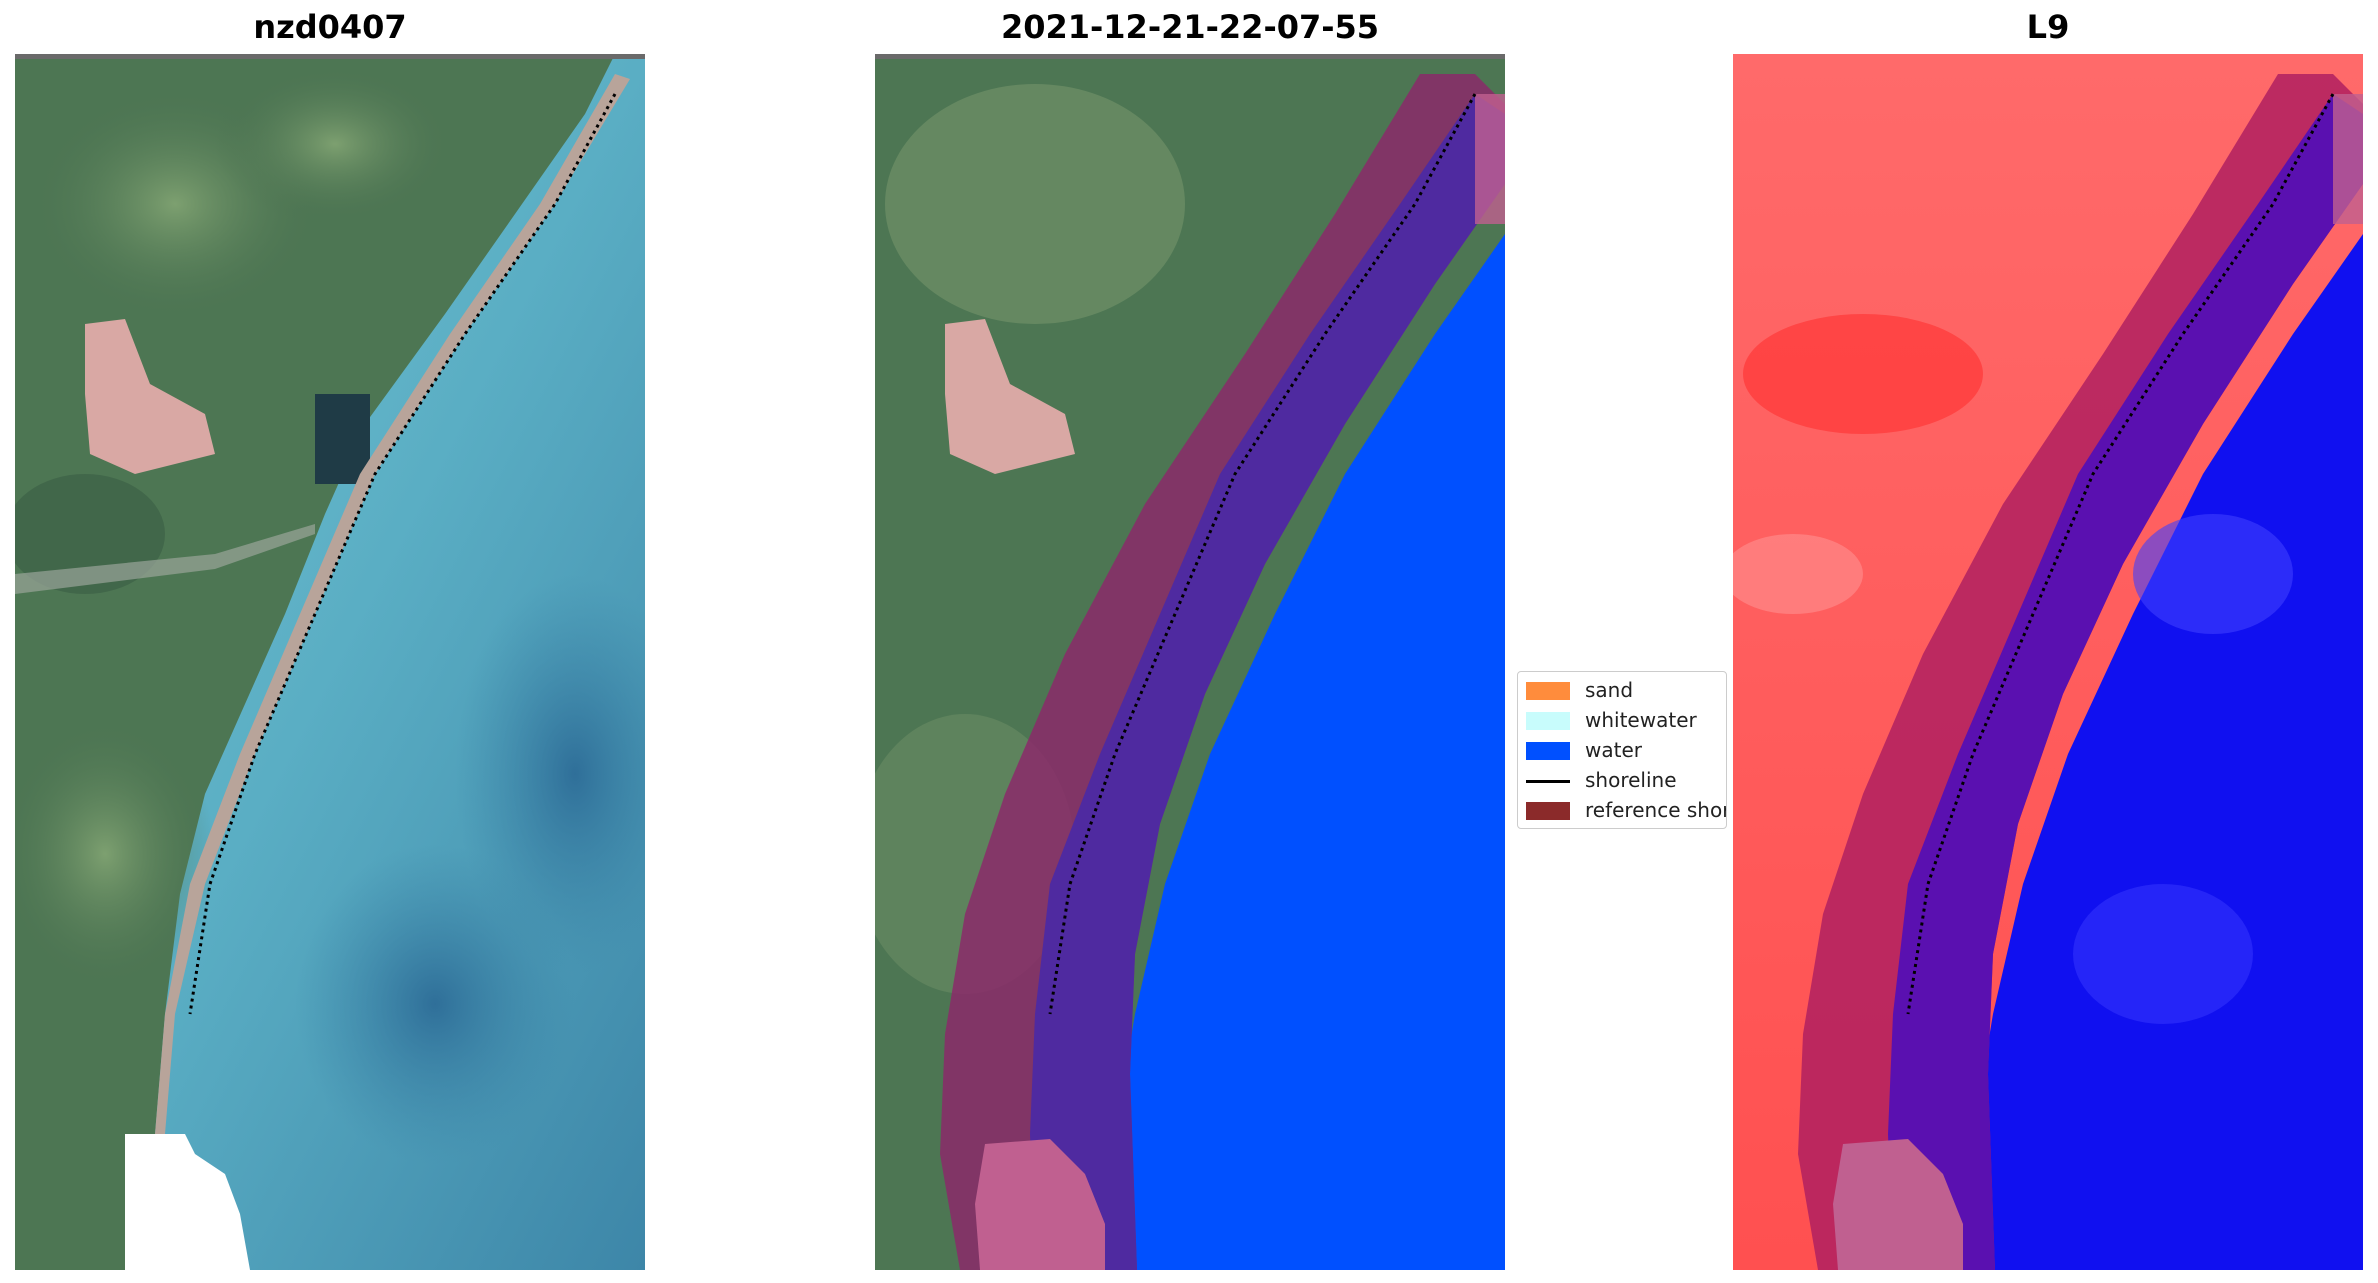  I want to click on legend-item-reference-shoreline: reference shoreline buffer, so click(1622, 811).